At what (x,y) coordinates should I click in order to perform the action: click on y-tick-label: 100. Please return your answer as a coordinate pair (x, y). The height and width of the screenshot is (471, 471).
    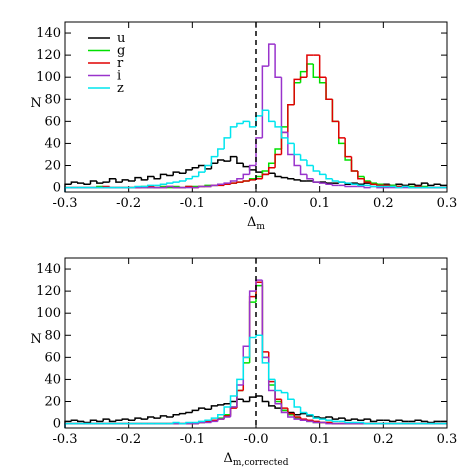
    Looking at the image, I should click on (48, 313).